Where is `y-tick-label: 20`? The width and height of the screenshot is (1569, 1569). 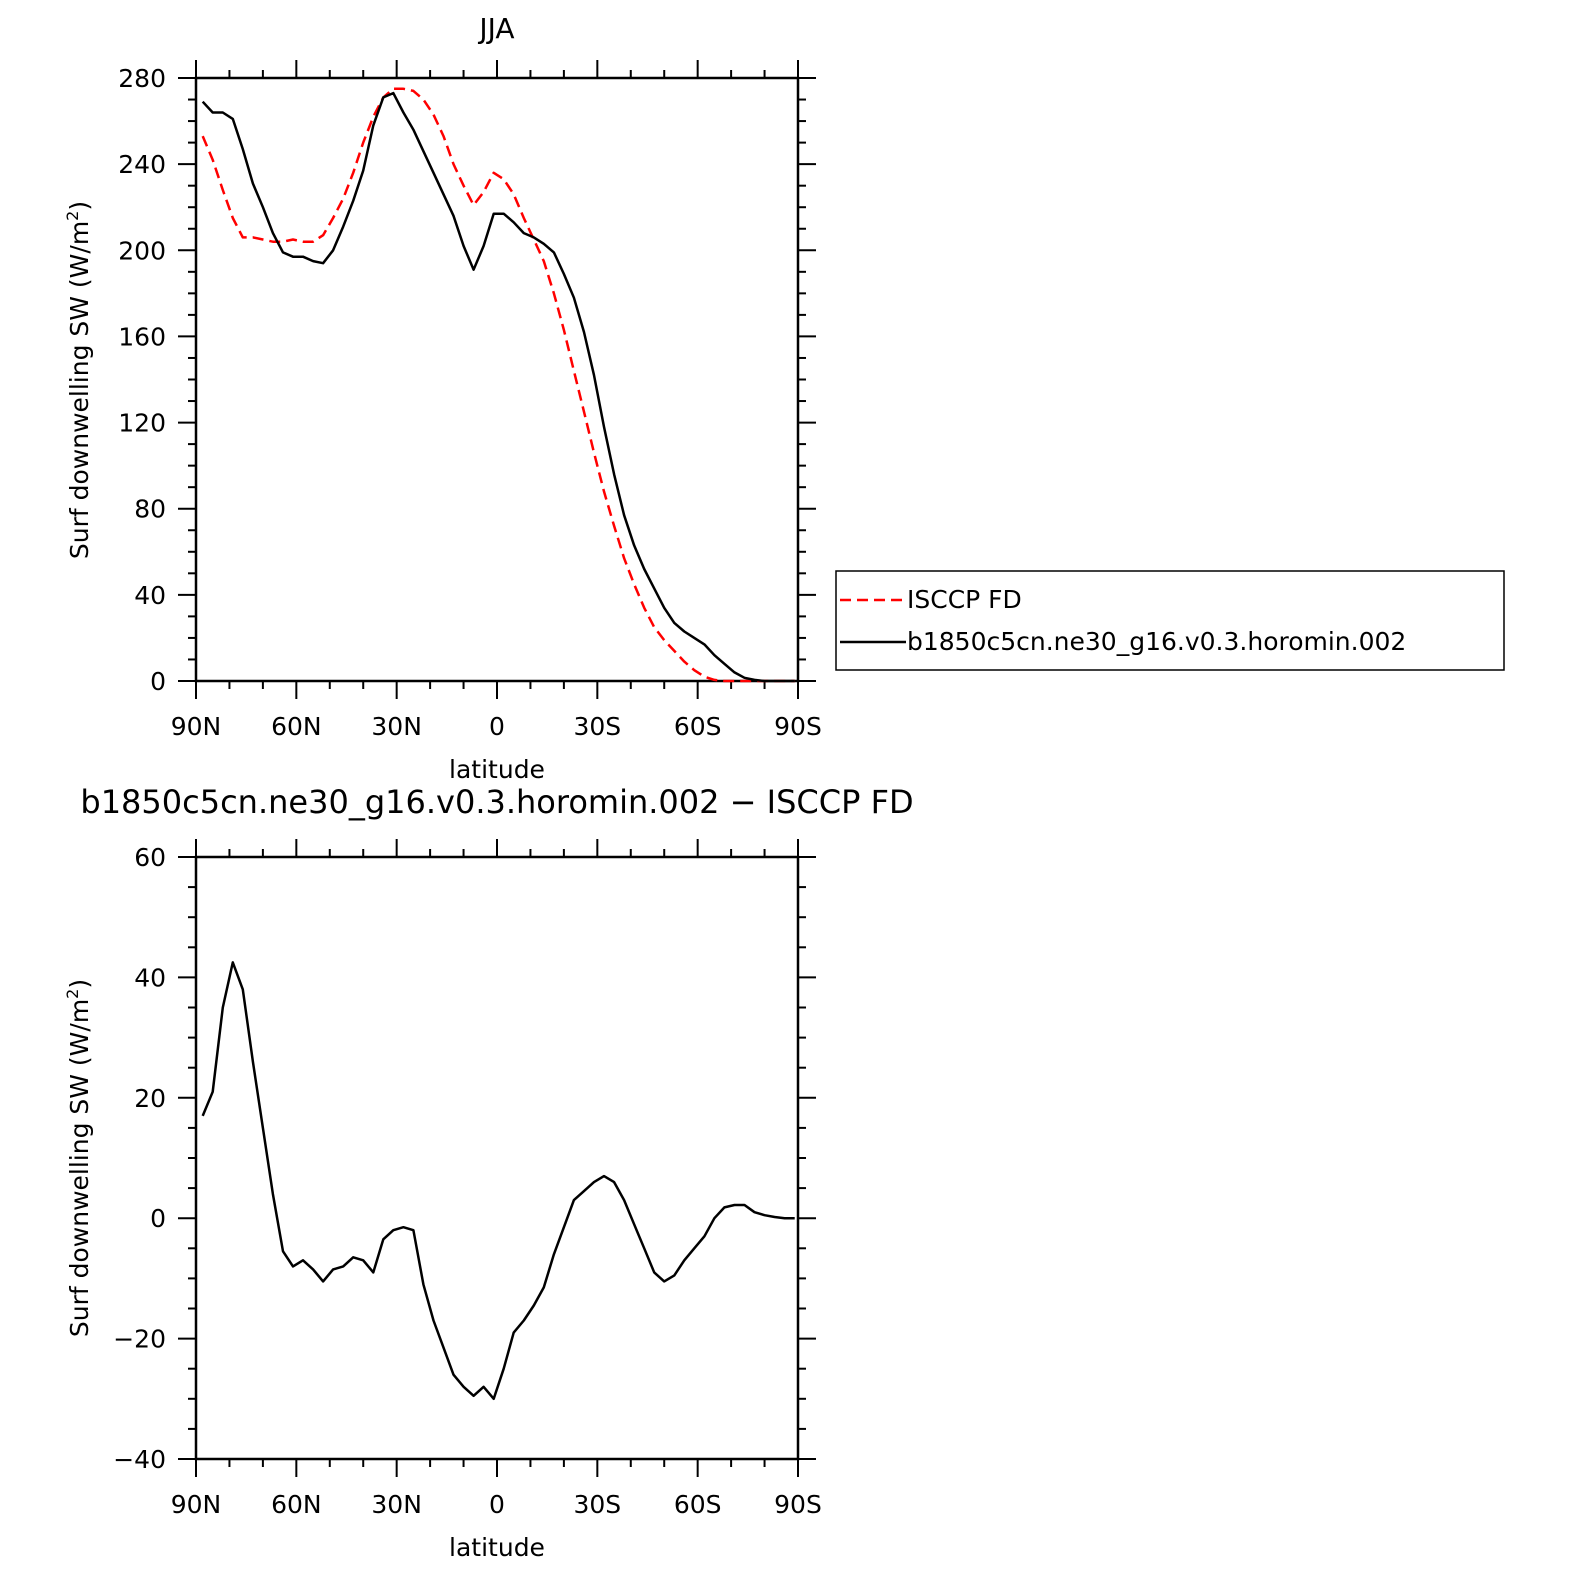 y-tick-label: 20 is located at coordinates (150, 1098).